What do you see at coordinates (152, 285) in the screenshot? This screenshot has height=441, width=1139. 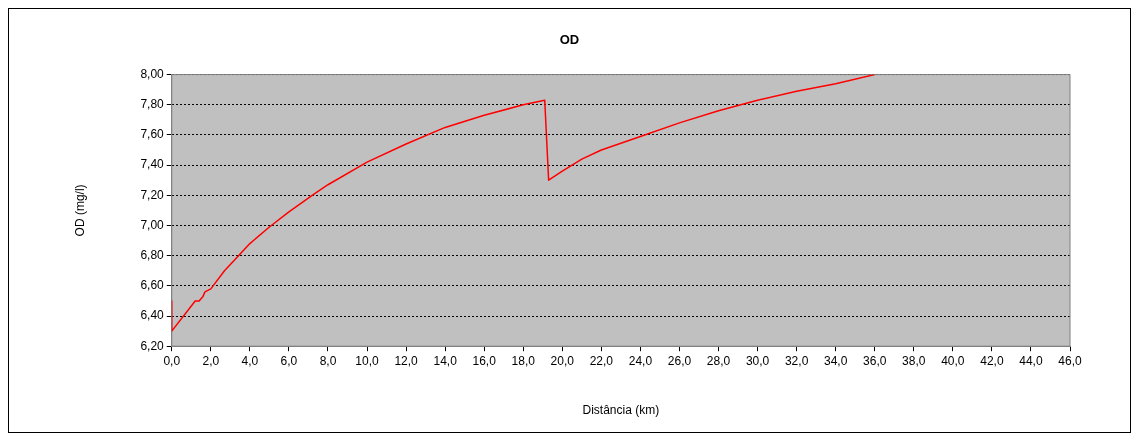 I see `y-tick-label: 6,60` at bounding box center [152, 285].